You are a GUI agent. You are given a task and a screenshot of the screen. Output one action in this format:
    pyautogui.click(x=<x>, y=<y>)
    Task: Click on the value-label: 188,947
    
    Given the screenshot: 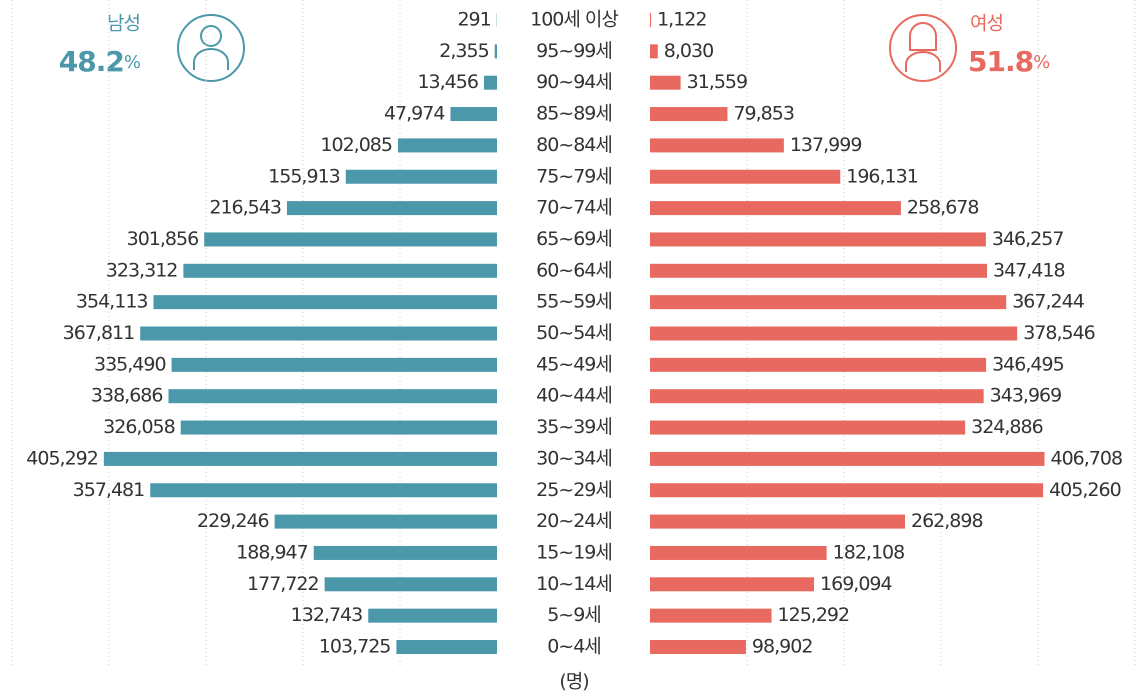 What is the action you would take?
    pyautogui.click(x=272, y=552)
    